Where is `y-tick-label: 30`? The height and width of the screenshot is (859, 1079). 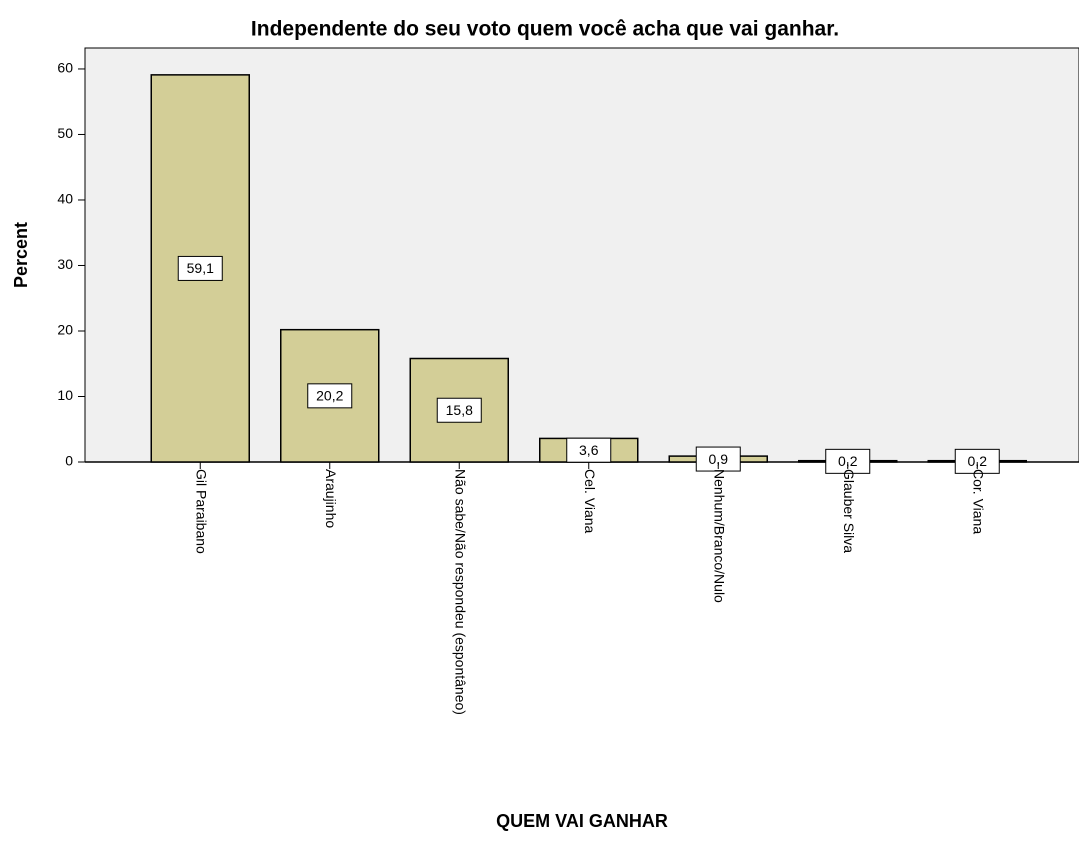
y-tick-label: 30 is located at coordinates (65, 264).